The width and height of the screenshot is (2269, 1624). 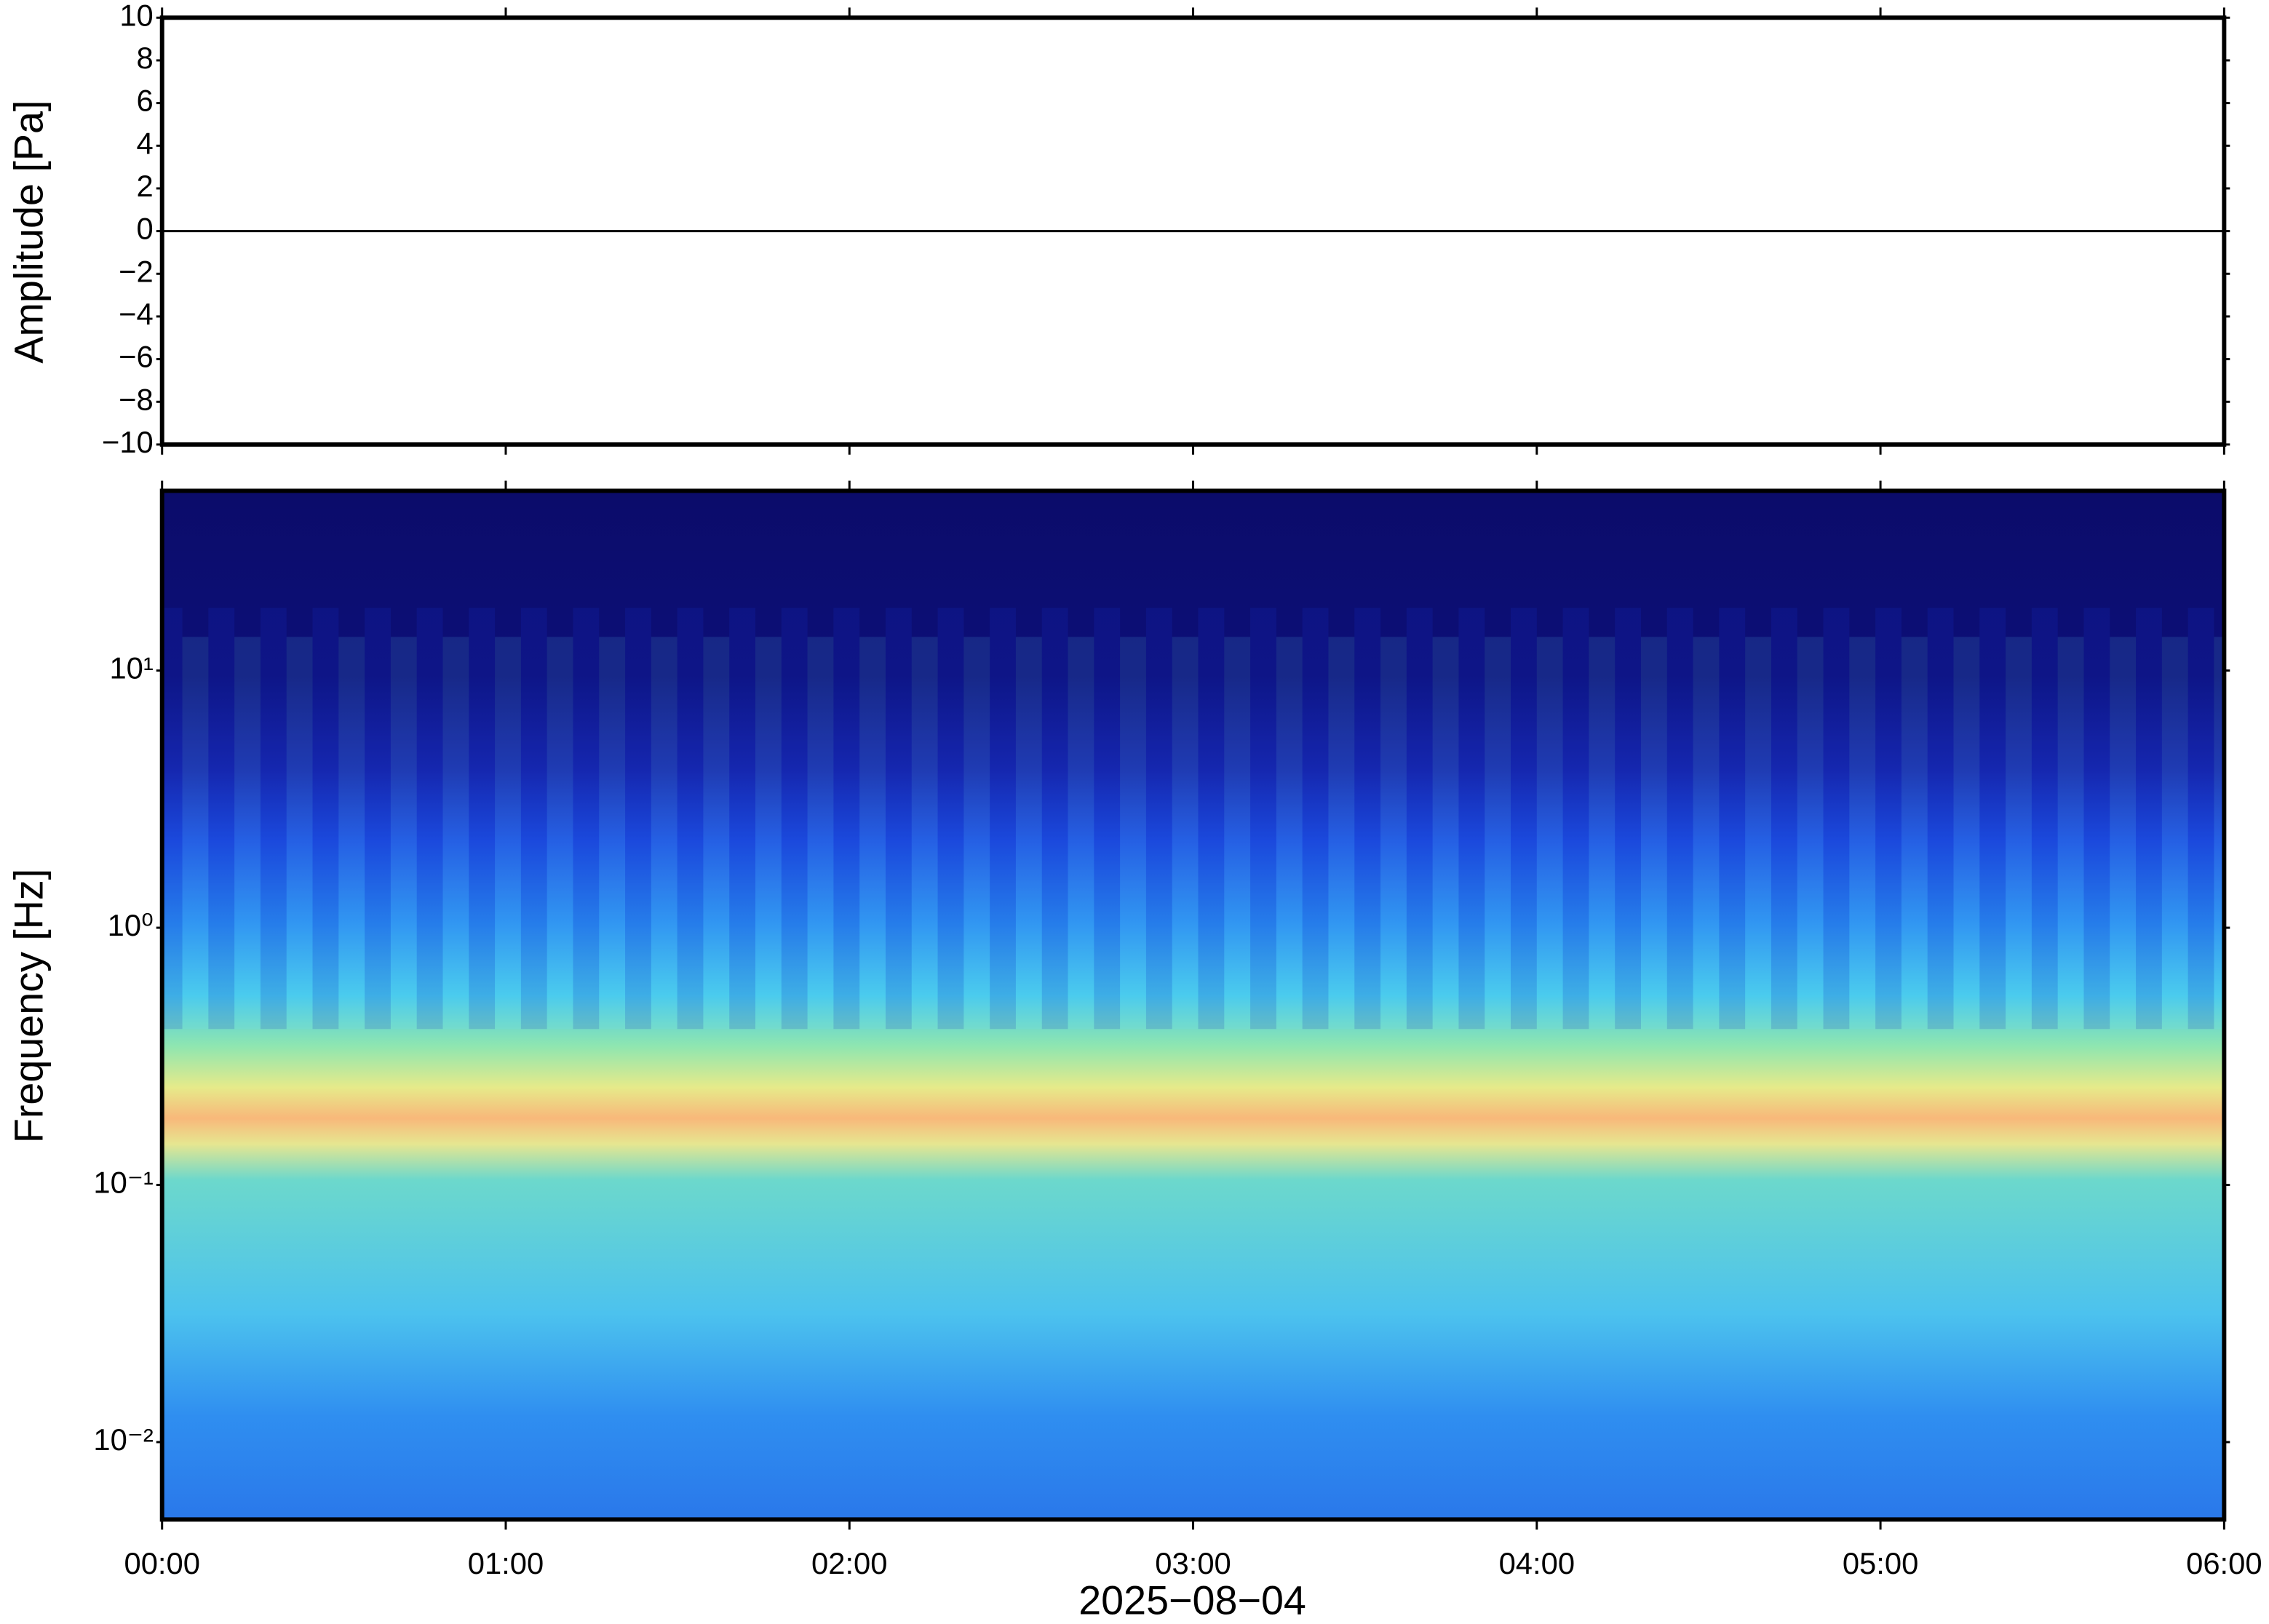 What do you see at coordinates (145, 58) in the screenshot?
I see `y-tick-label: 8` at bounding box center [145, 58].